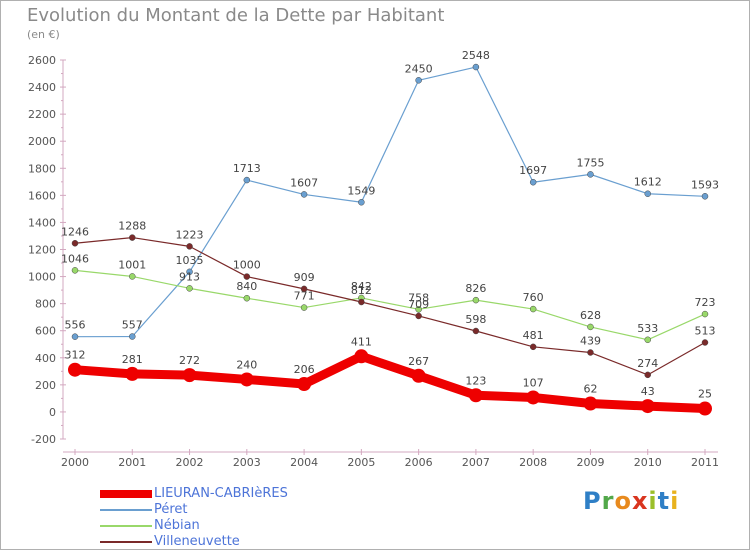 This screenshot has width=750, height=550. Describe the element at coordinates (45, 385) in the screenshot. I see `y-tick-label: 200` at that location.